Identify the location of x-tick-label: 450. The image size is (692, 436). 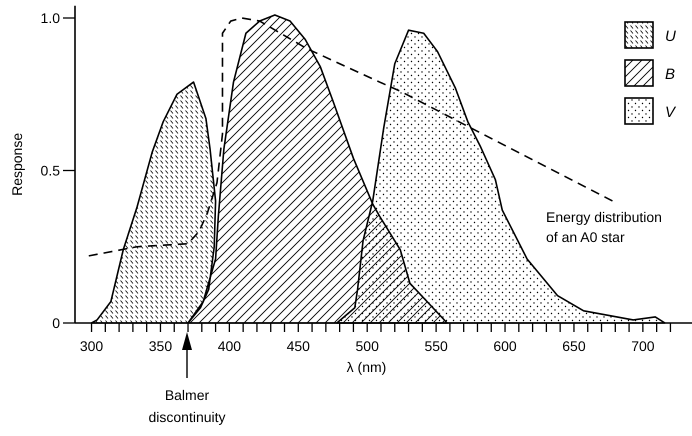
(298, 346).